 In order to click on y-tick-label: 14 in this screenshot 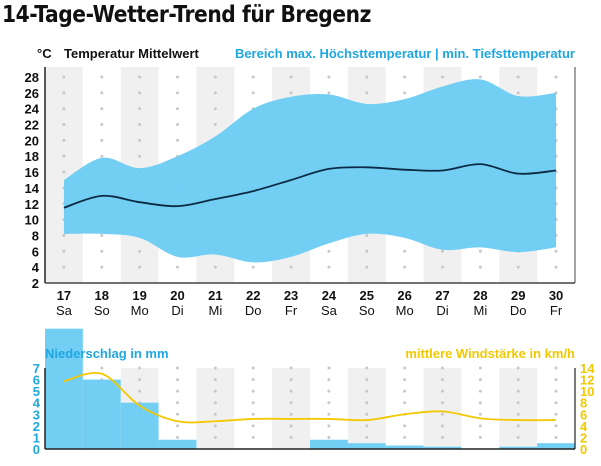, I will do `click(32, 188)`.